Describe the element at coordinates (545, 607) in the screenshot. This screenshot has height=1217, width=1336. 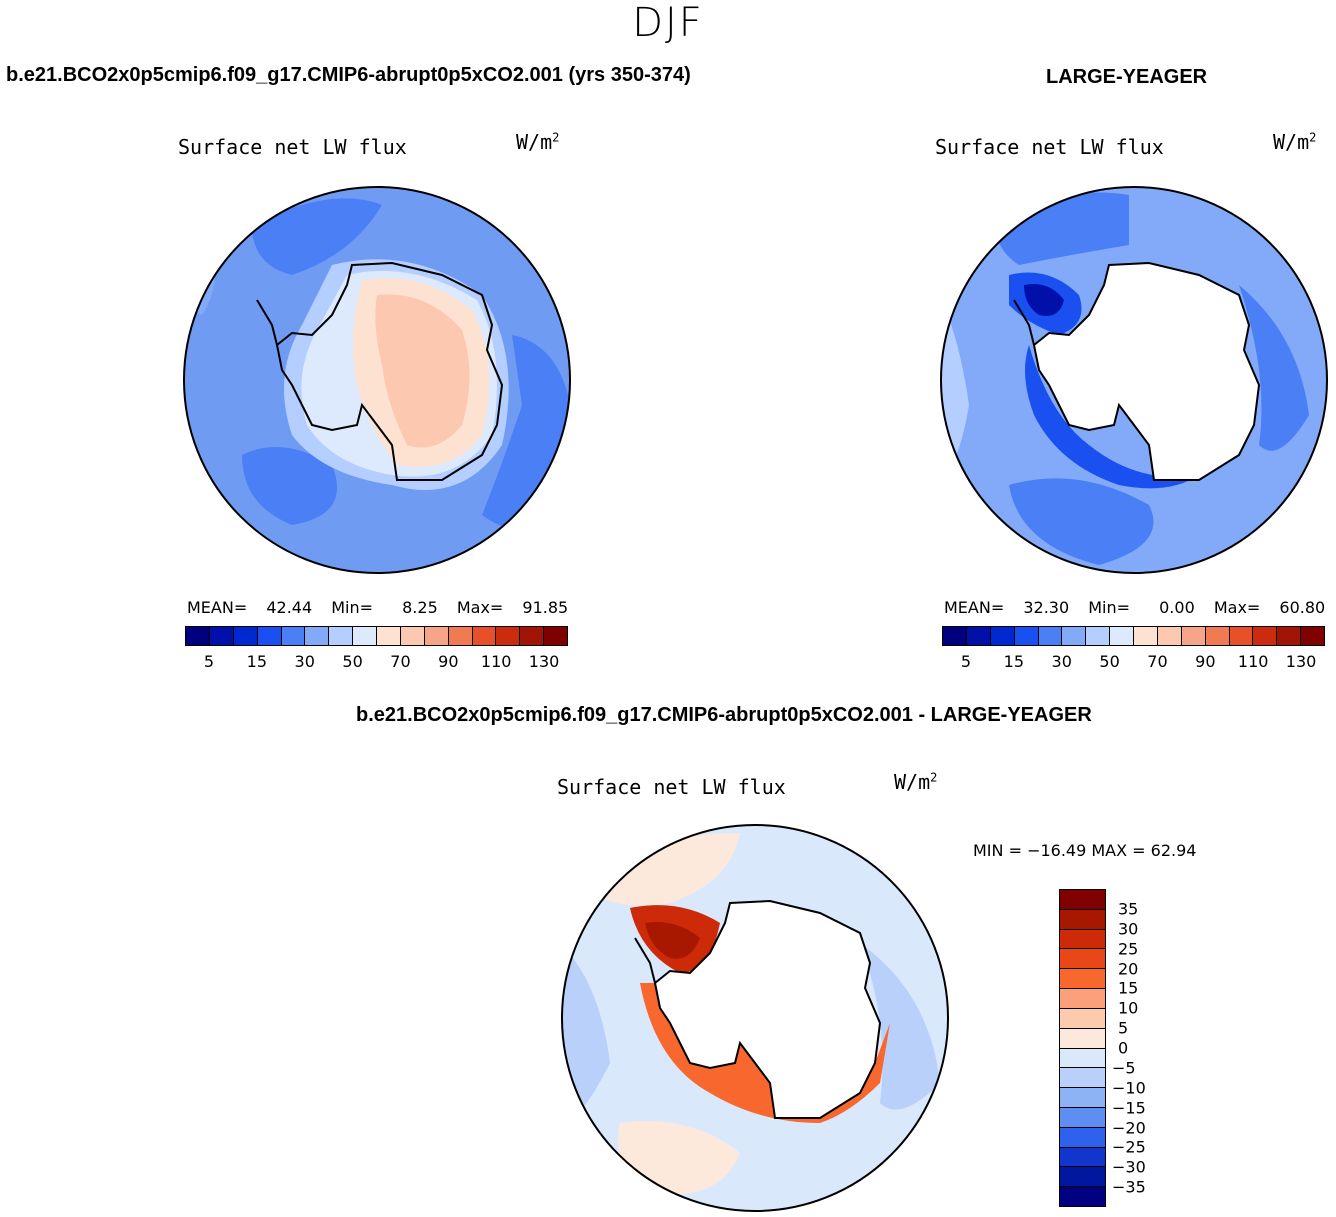
I see `case-max-value: 91.85` at that location.